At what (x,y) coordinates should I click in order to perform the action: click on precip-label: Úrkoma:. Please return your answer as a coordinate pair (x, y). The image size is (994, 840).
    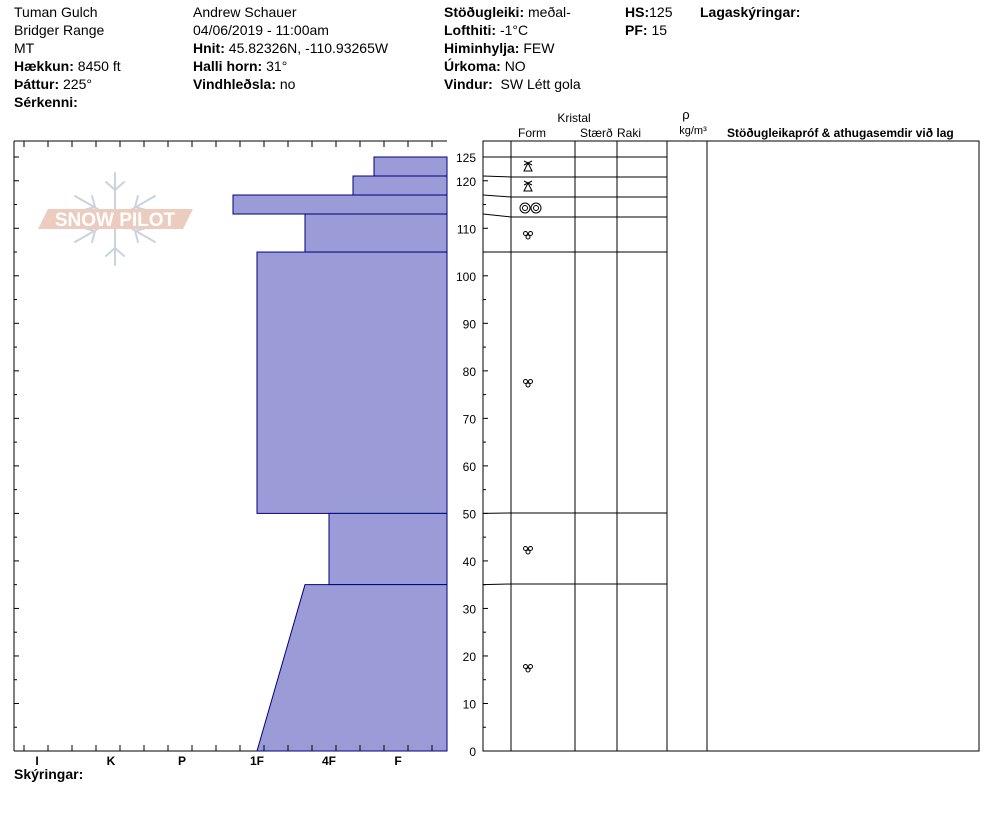
    Looking at the image, I should click on (472, 66).